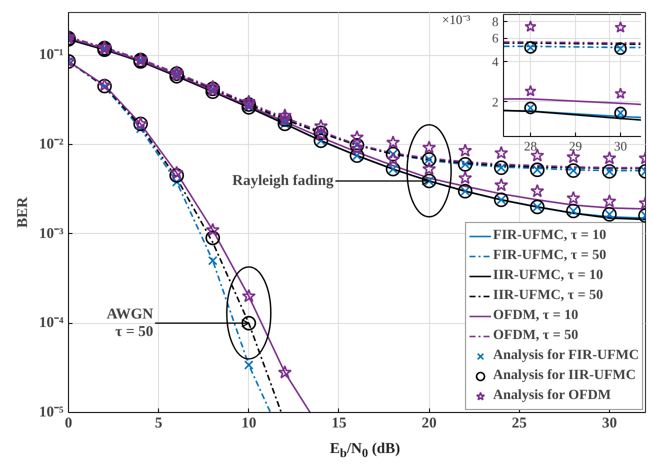  I want to click on x-tick-label: 0, so click(68, 424).